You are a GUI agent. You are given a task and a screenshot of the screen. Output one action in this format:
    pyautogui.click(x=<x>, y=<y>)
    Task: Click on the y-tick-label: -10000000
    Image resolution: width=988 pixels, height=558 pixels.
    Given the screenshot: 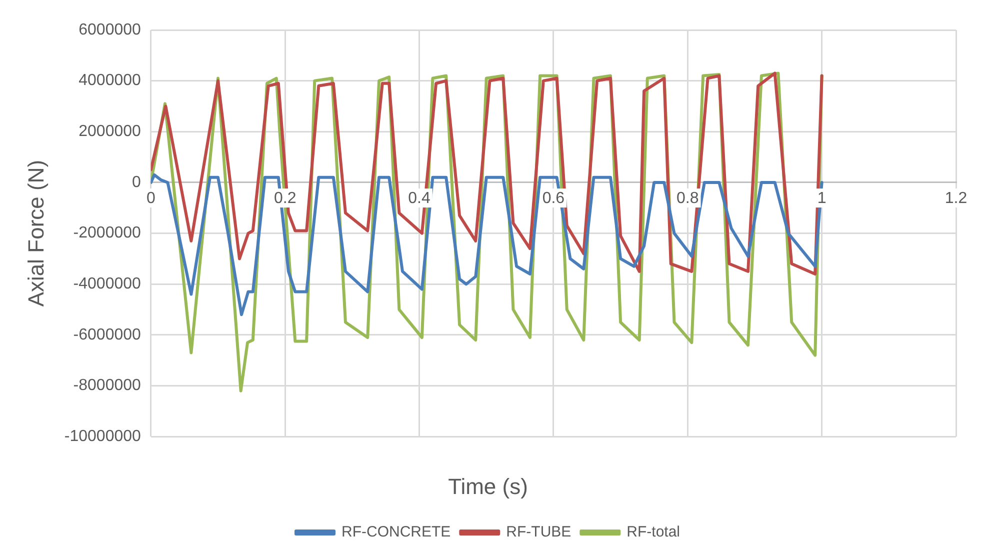 What is the action you would take?
    pyautogui.click(x=103, y=437)
    